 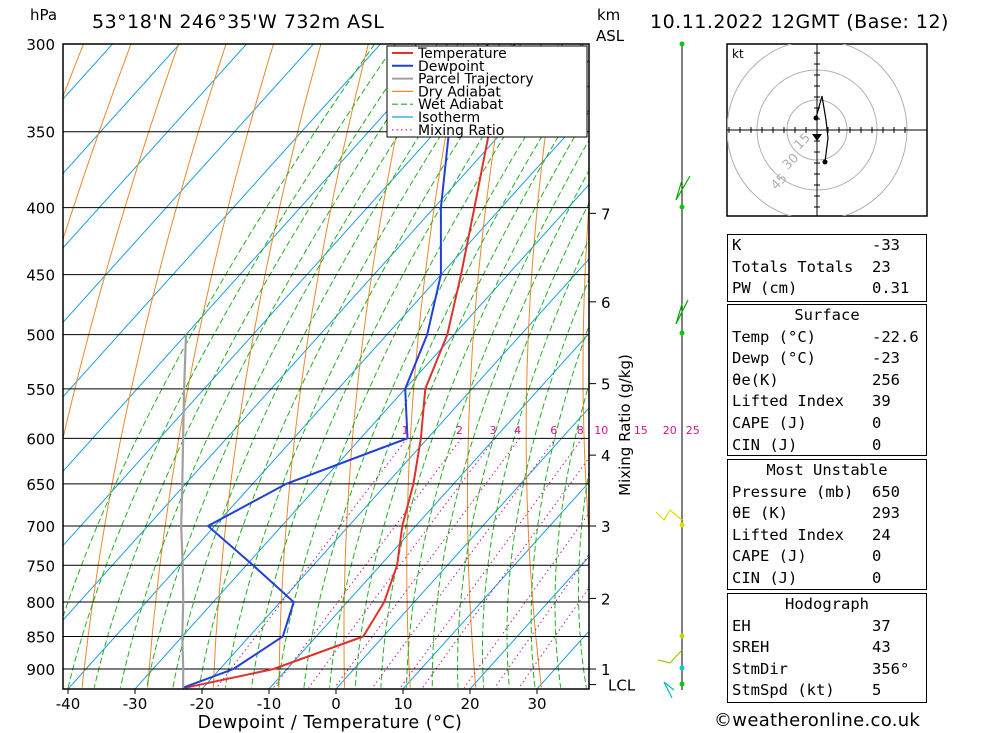 What do you see at coordinates (135, 704) in the screenshot?
I see `temp-tick-label: -30` at bounding box center [135, 704].